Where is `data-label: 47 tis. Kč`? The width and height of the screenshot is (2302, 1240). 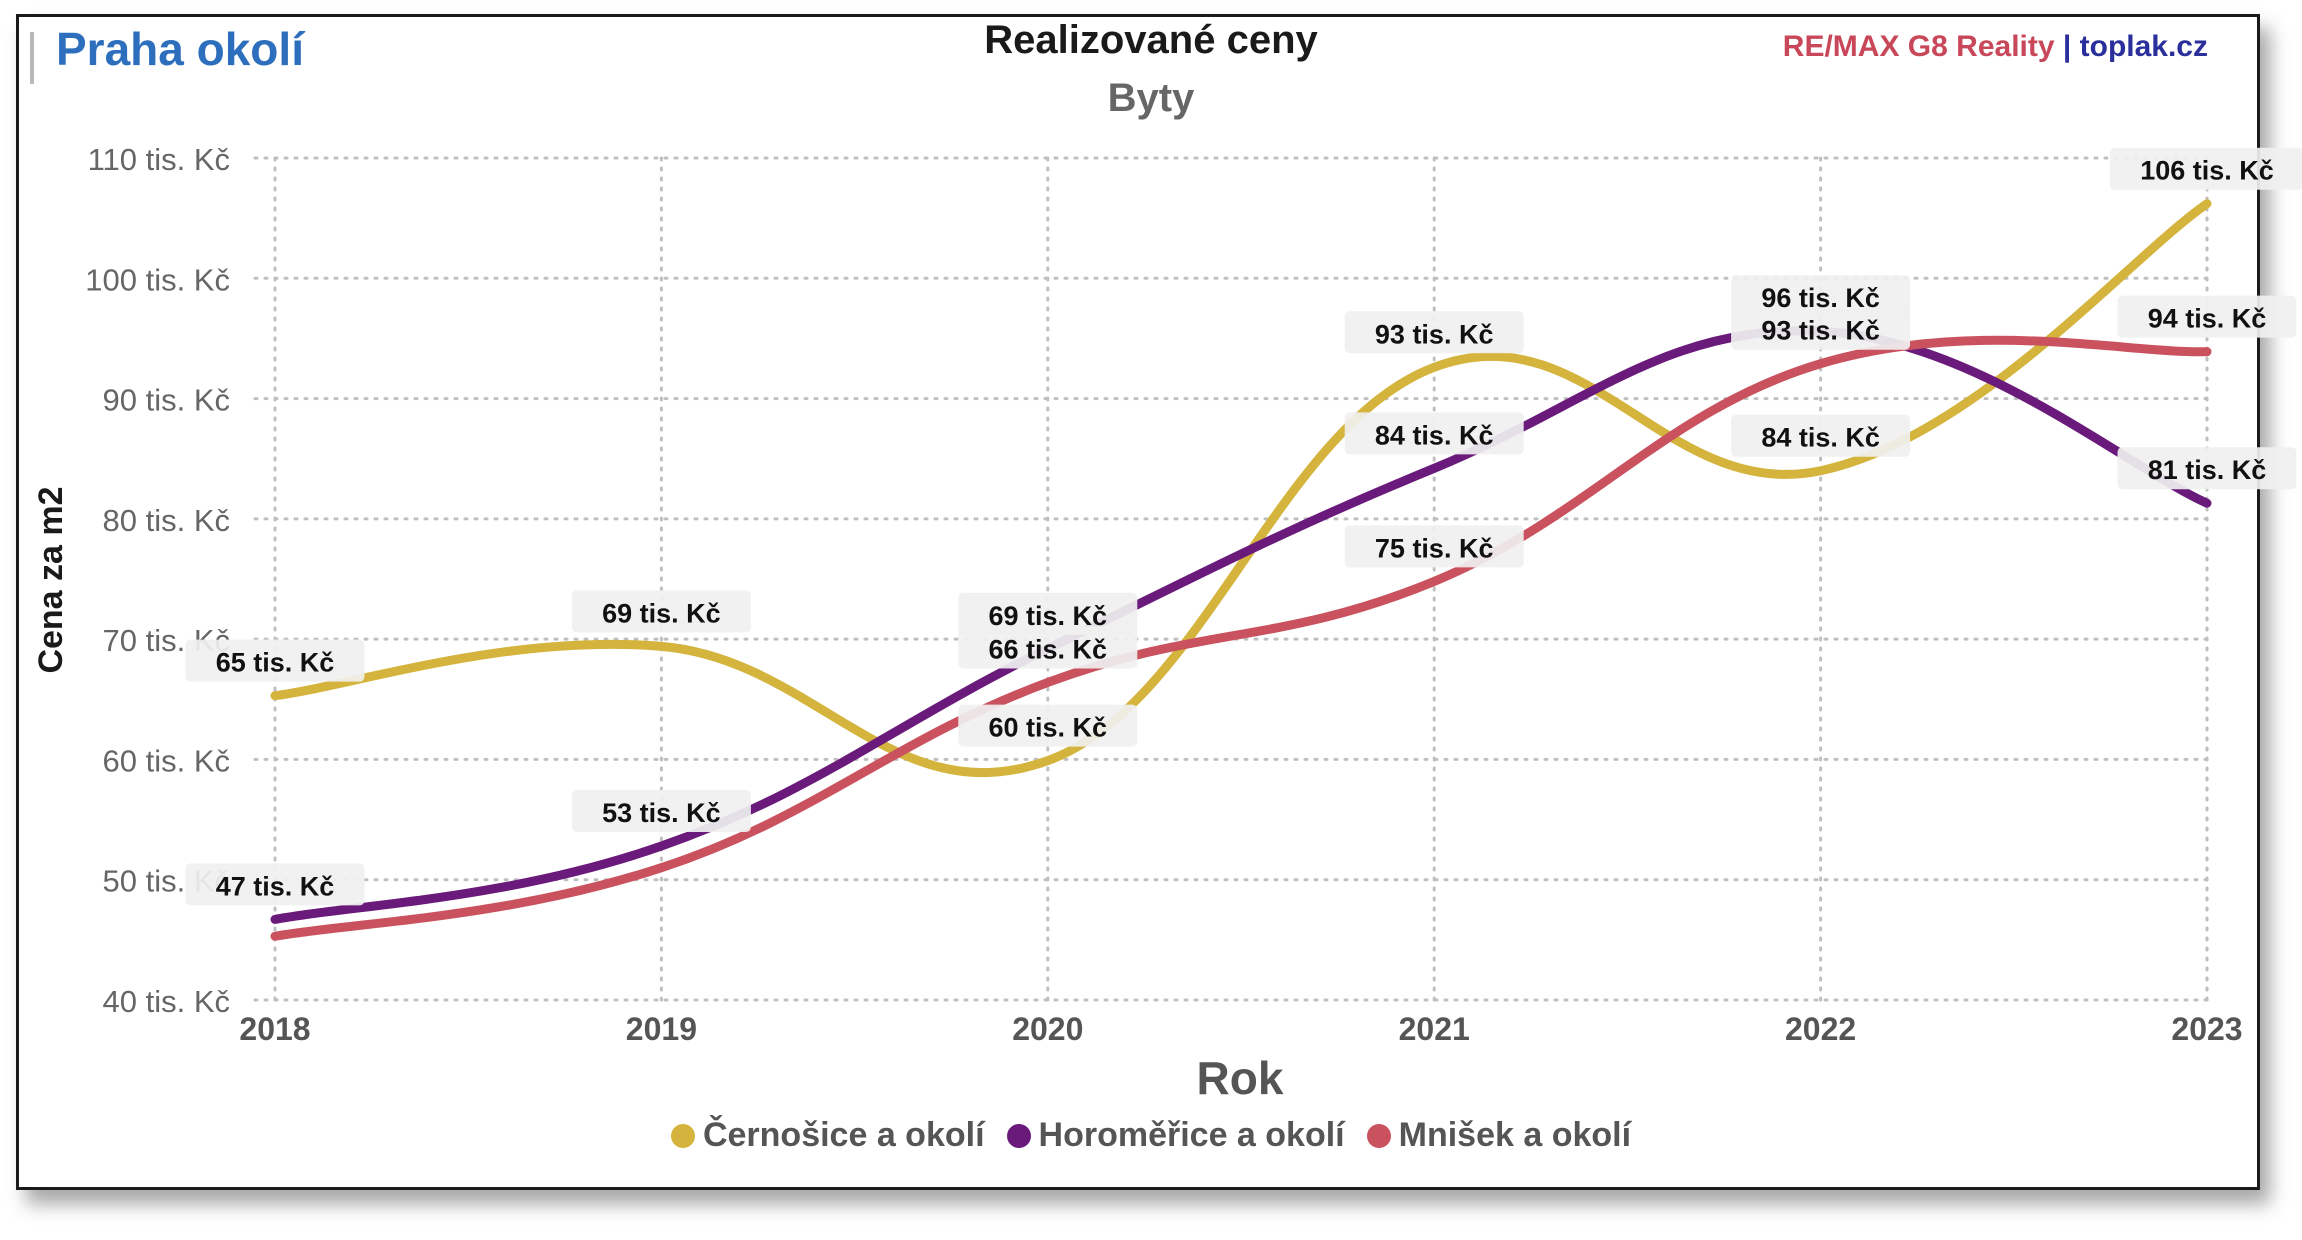 data-label: 47 tis. Kč is located at coordinates (275, 886).